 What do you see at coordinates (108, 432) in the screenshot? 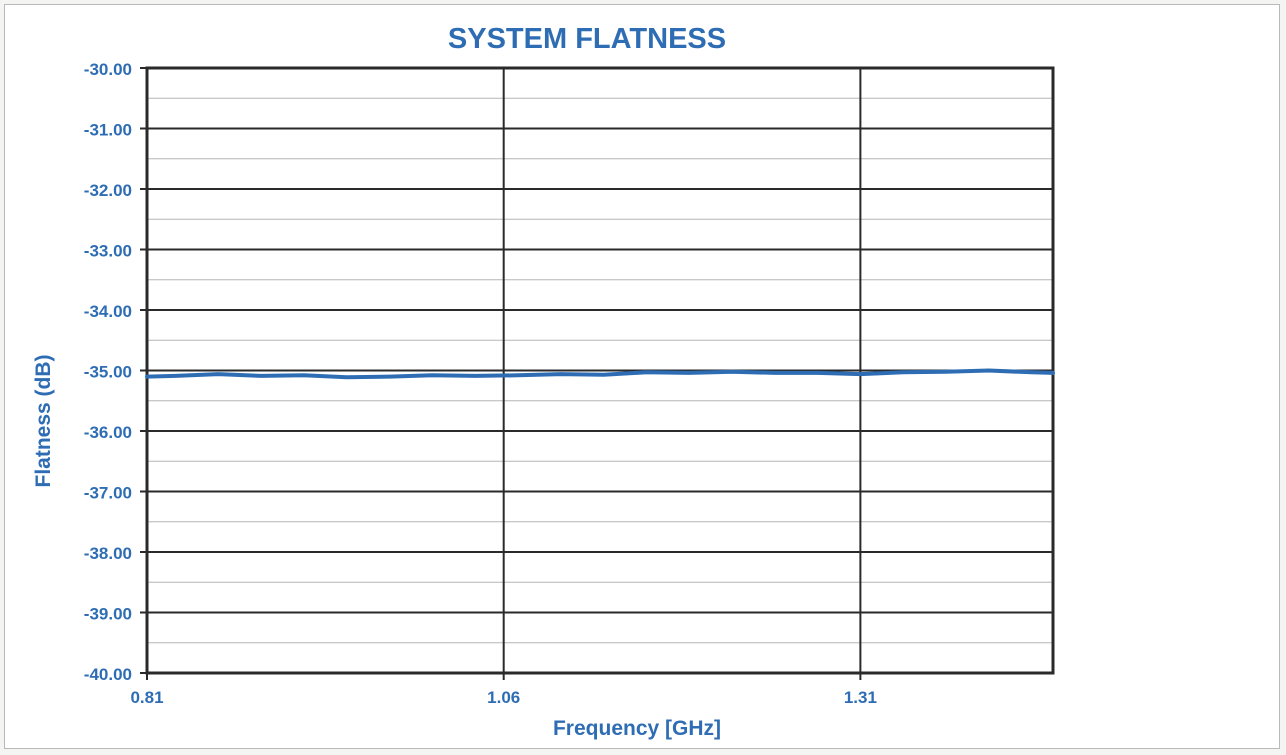
I see `y-tick-label: -36.00` at bounding box center [108, 432].